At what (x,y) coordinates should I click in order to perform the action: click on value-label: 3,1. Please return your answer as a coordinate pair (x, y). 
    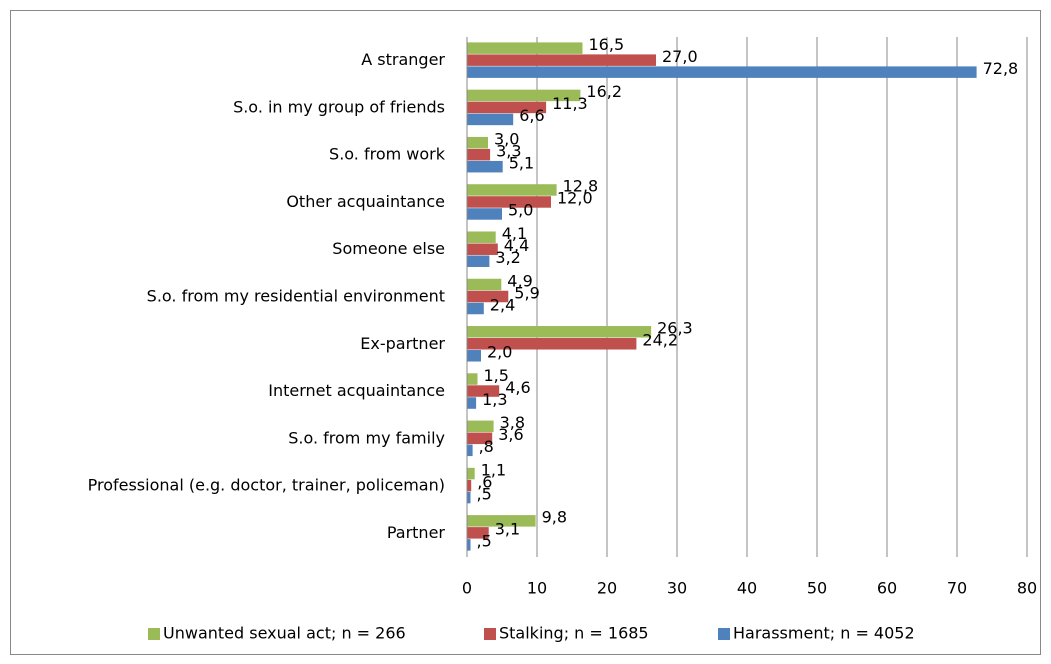
    Looking at the image, I should click on (507, 529).